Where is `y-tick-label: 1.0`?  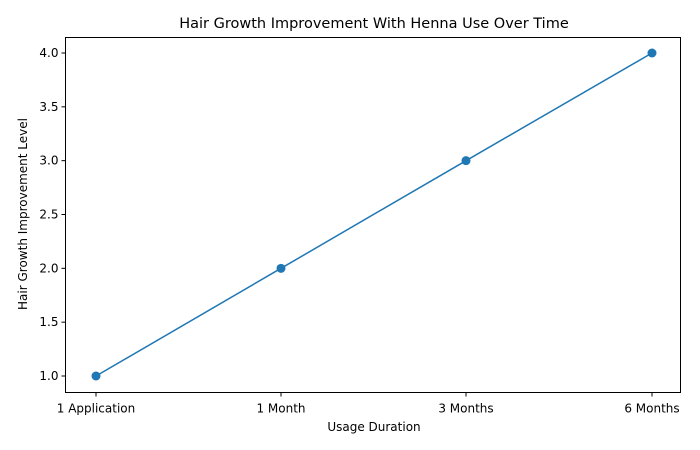
y-tick-label: 1.0 is located at coordinates (48, 376).